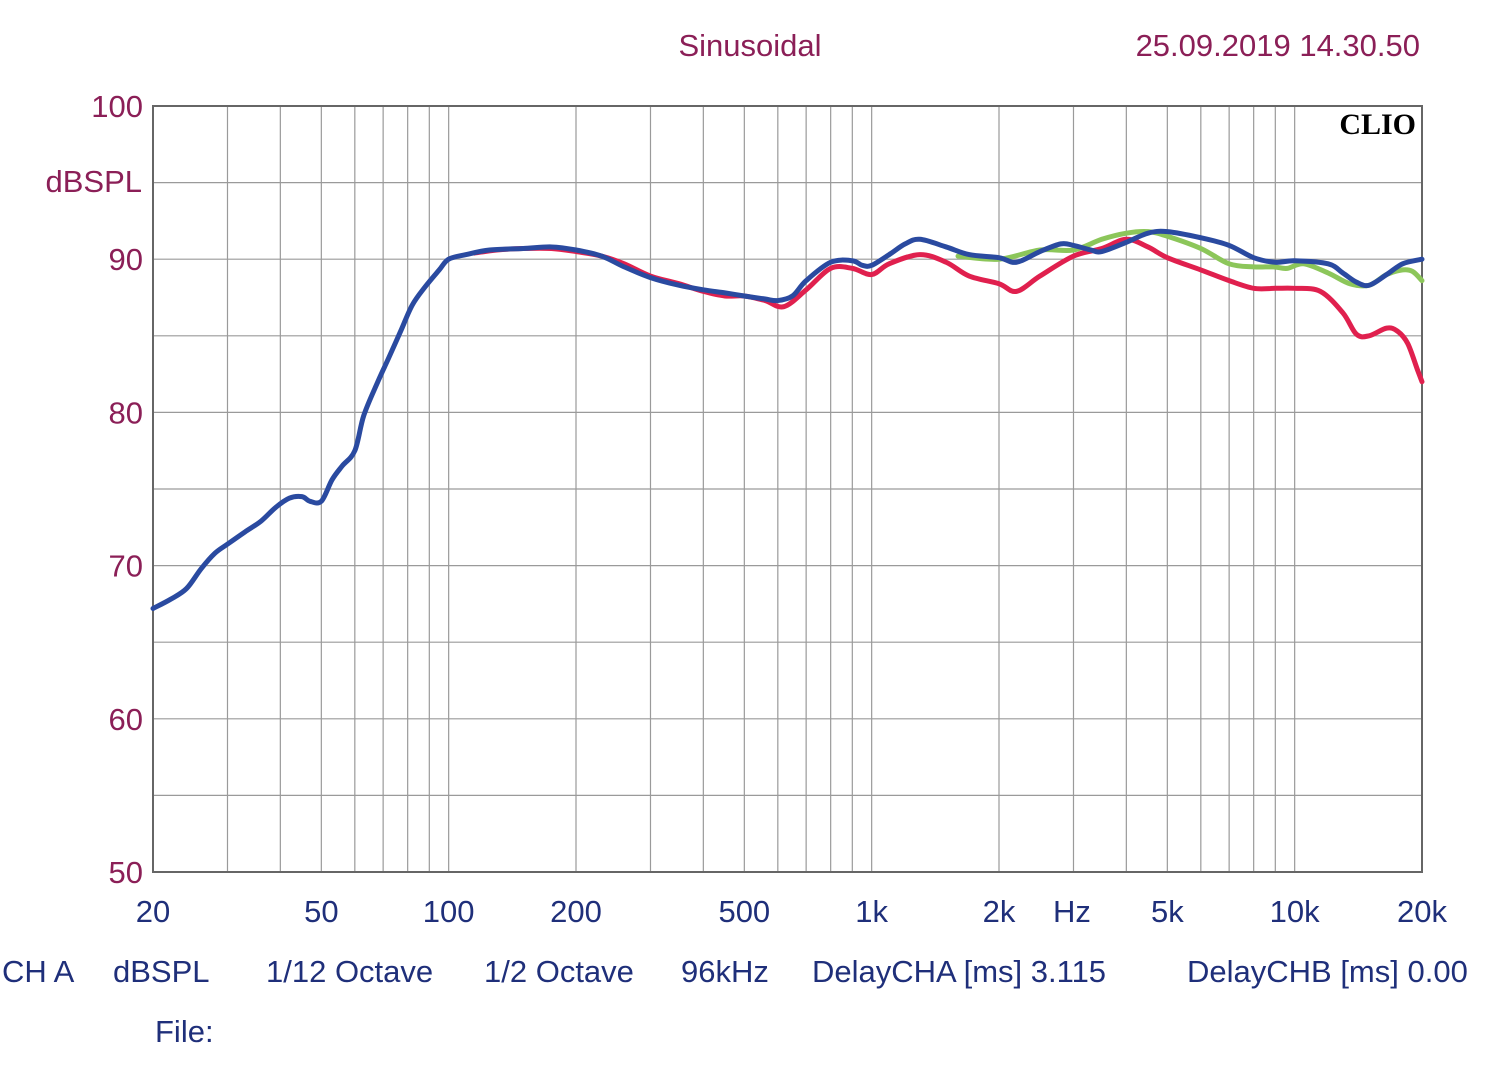 Image resolution: width=1500 pixels, height=1074 pixels. Describe the element at coordinates (161, 971) in the screenshot. I see `footer-unit: dBSPL` at that location.